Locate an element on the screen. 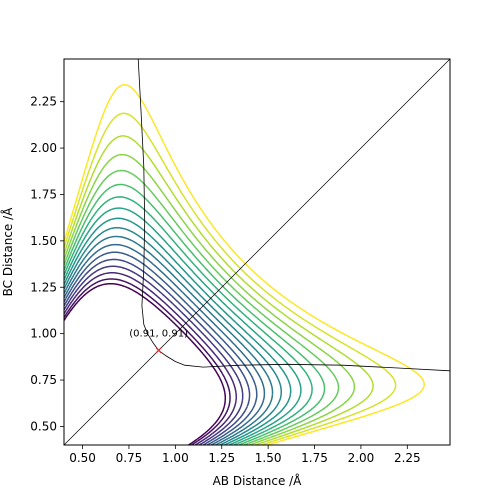  x-tick-label: 2.25 is located at coordinates (407, 458).